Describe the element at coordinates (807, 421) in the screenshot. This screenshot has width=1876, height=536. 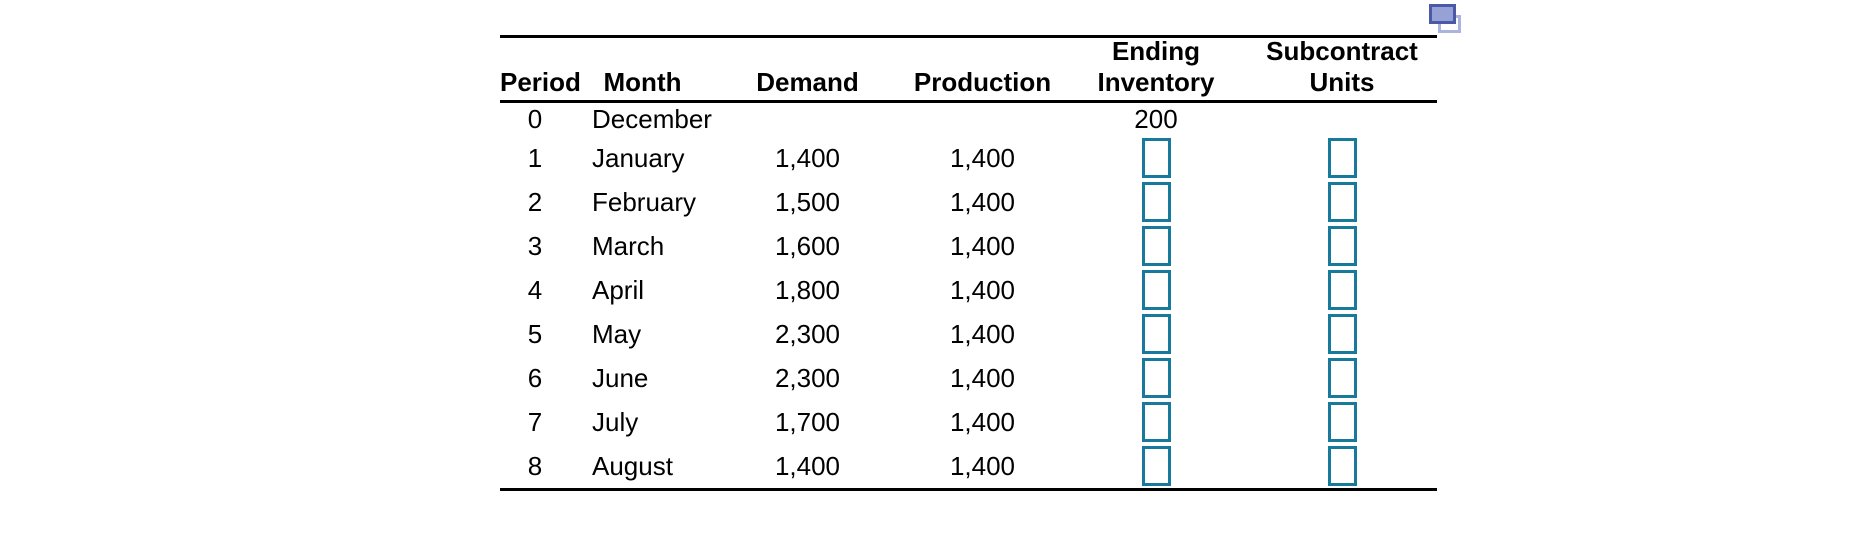
I see `demand-cell: 1,700` at that location.